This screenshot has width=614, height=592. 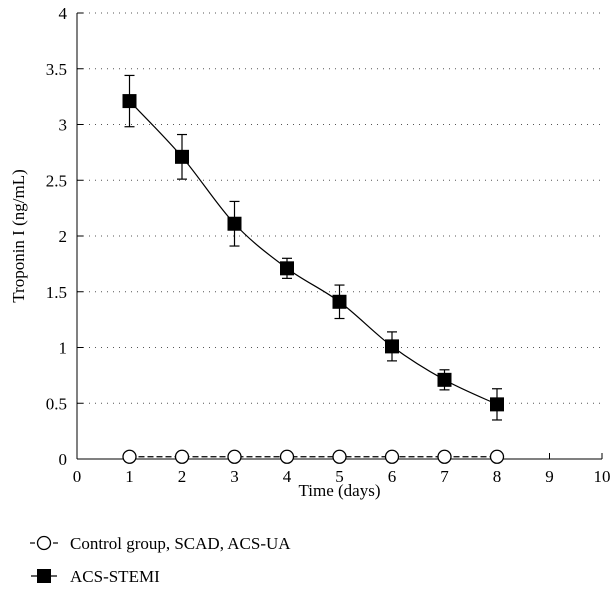 What do you see at coordinates (77, 476) in the screenshot?
I see `x-tick-label: 0` at bounding box center [77, 476].